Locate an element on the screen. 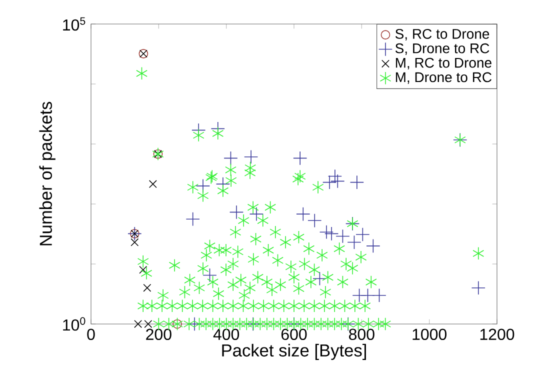  legend-label: M, RC to Drone is located at coordinates (444, 64).